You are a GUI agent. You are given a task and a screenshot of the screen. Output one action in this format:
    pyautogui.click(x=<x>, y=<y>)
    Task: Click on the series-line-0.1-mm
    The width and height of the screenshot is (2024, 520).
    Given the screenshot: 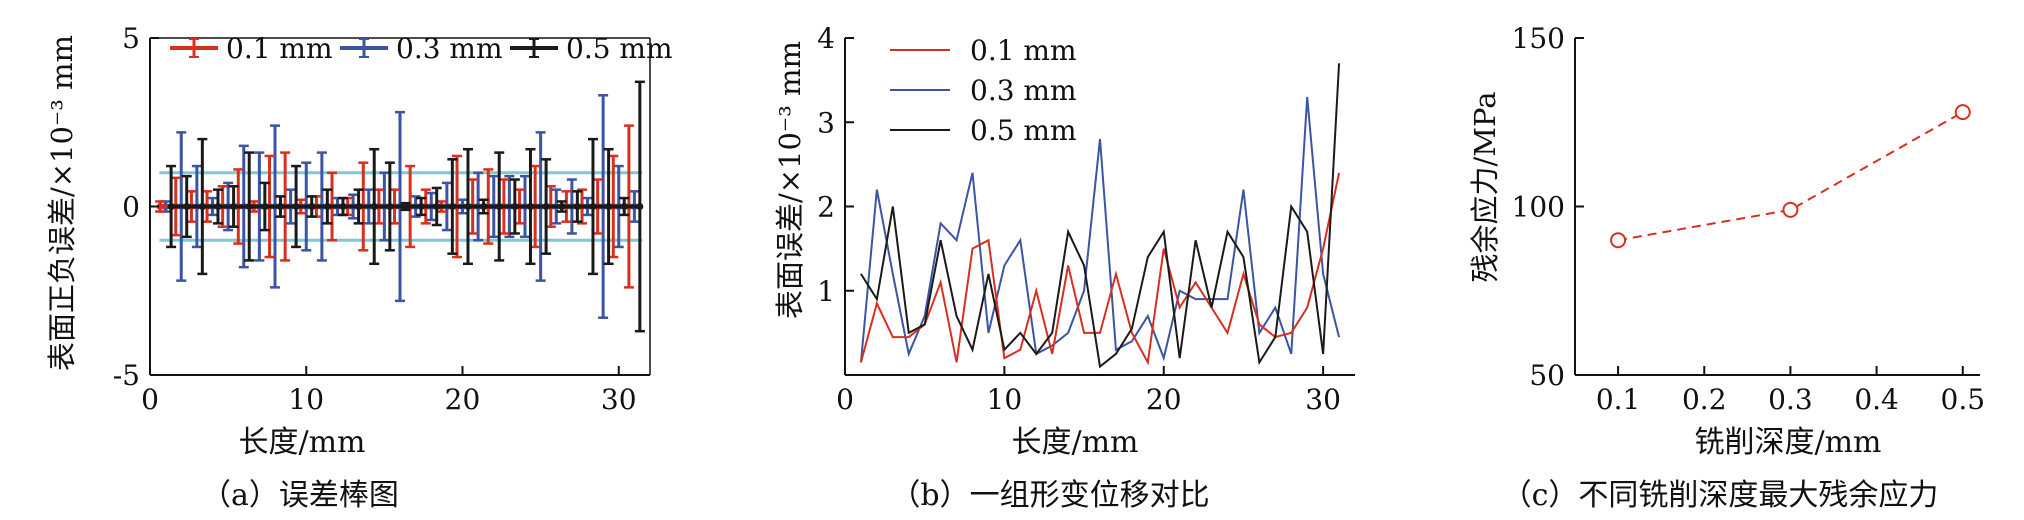 What is the action you would take?
    pyautogui.click(x=1100, y=269)
    